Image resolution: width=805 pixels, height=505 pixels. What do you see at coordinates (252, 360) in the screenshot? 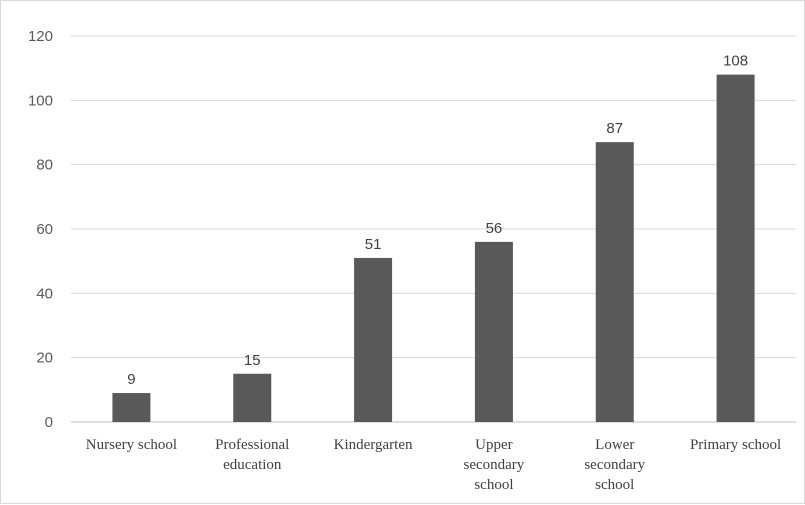
I see `data-label: 15` at bounding box center [252, 360].